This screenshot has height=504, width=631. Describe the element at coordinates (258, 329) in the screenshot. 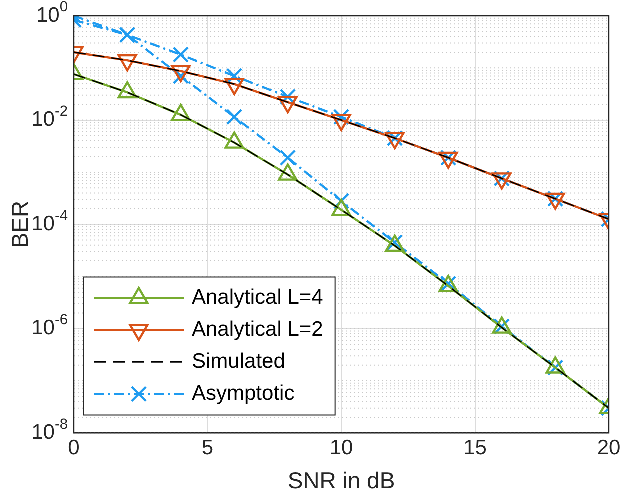

I see `legend-label: Analytical L=2` at that location.